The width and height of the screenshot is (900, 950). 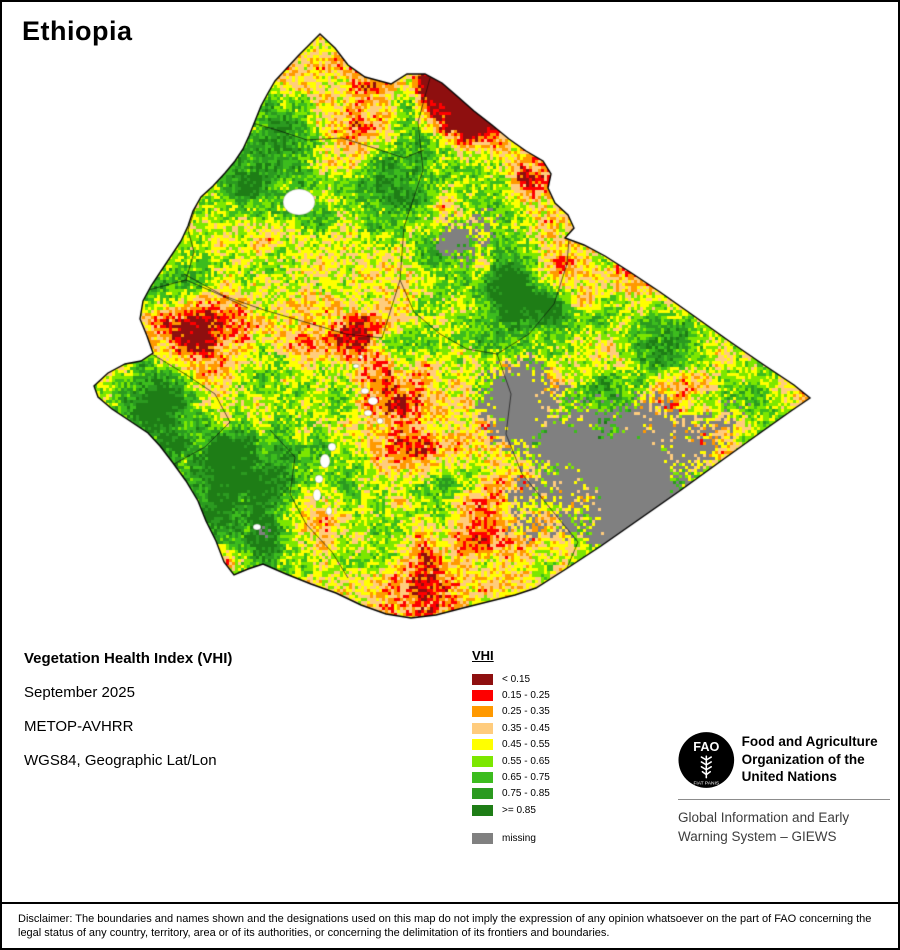 I want to click on legend-item: >= 0.85, so click(x=511, y=810).